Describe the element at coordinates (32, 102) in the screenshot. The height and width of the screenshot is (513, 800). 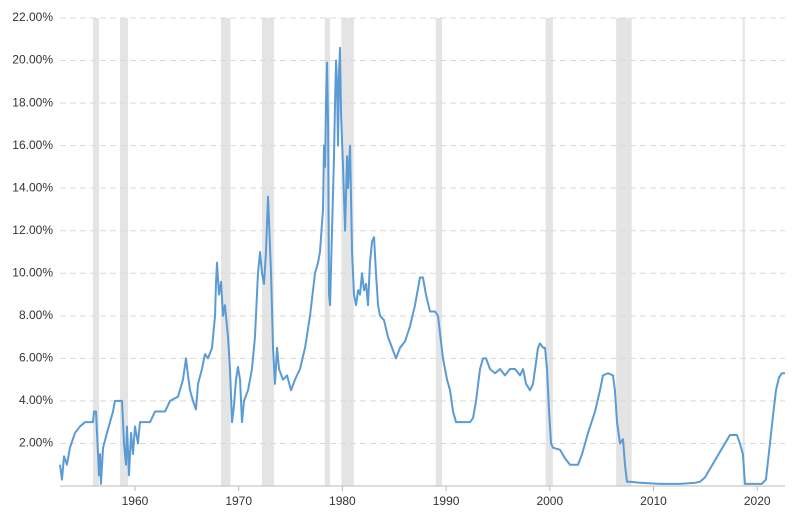
I see `y-tick-label: 18.00%` at that location.